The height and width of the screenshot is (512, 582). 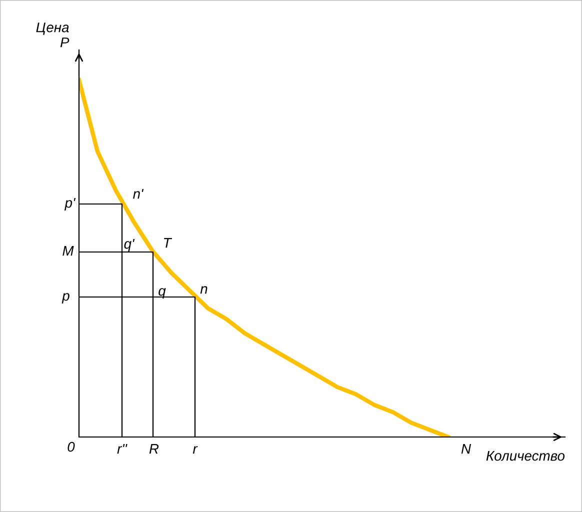 I want to click on text: p, so click(x=66, y=298).